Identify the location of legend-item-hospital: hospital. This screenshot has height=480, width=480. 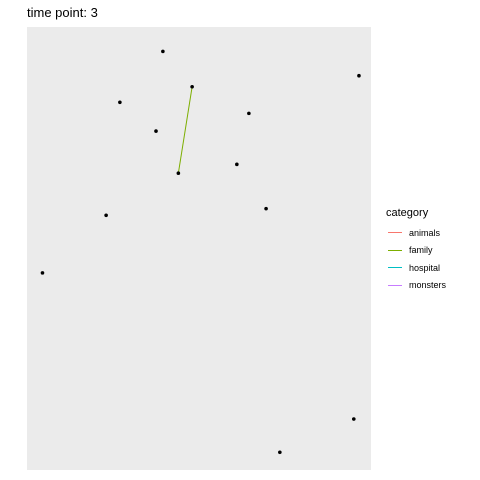
(416, 268).